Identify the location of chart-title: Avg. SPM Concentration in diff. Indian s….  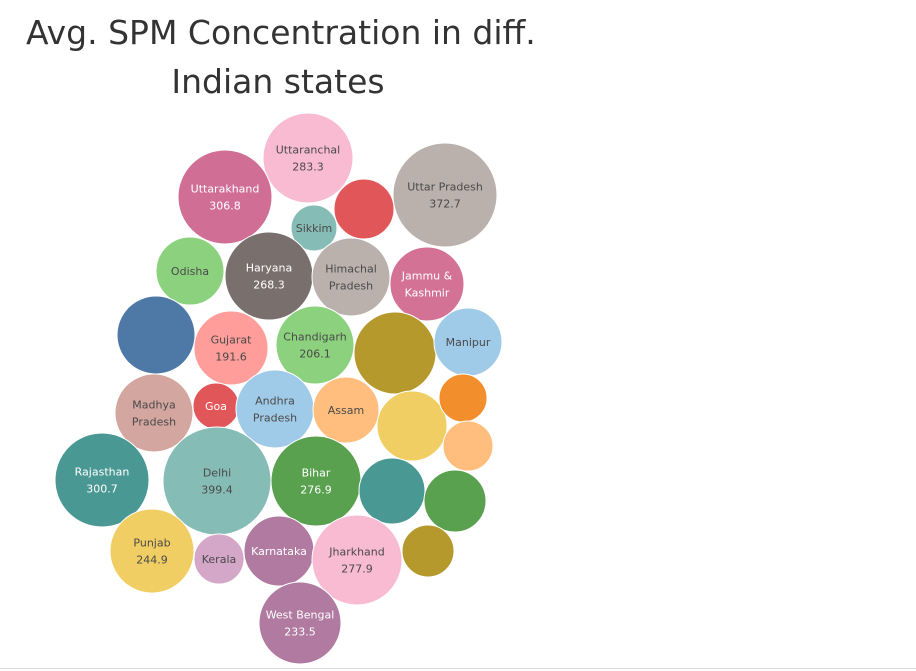
(278, 57).